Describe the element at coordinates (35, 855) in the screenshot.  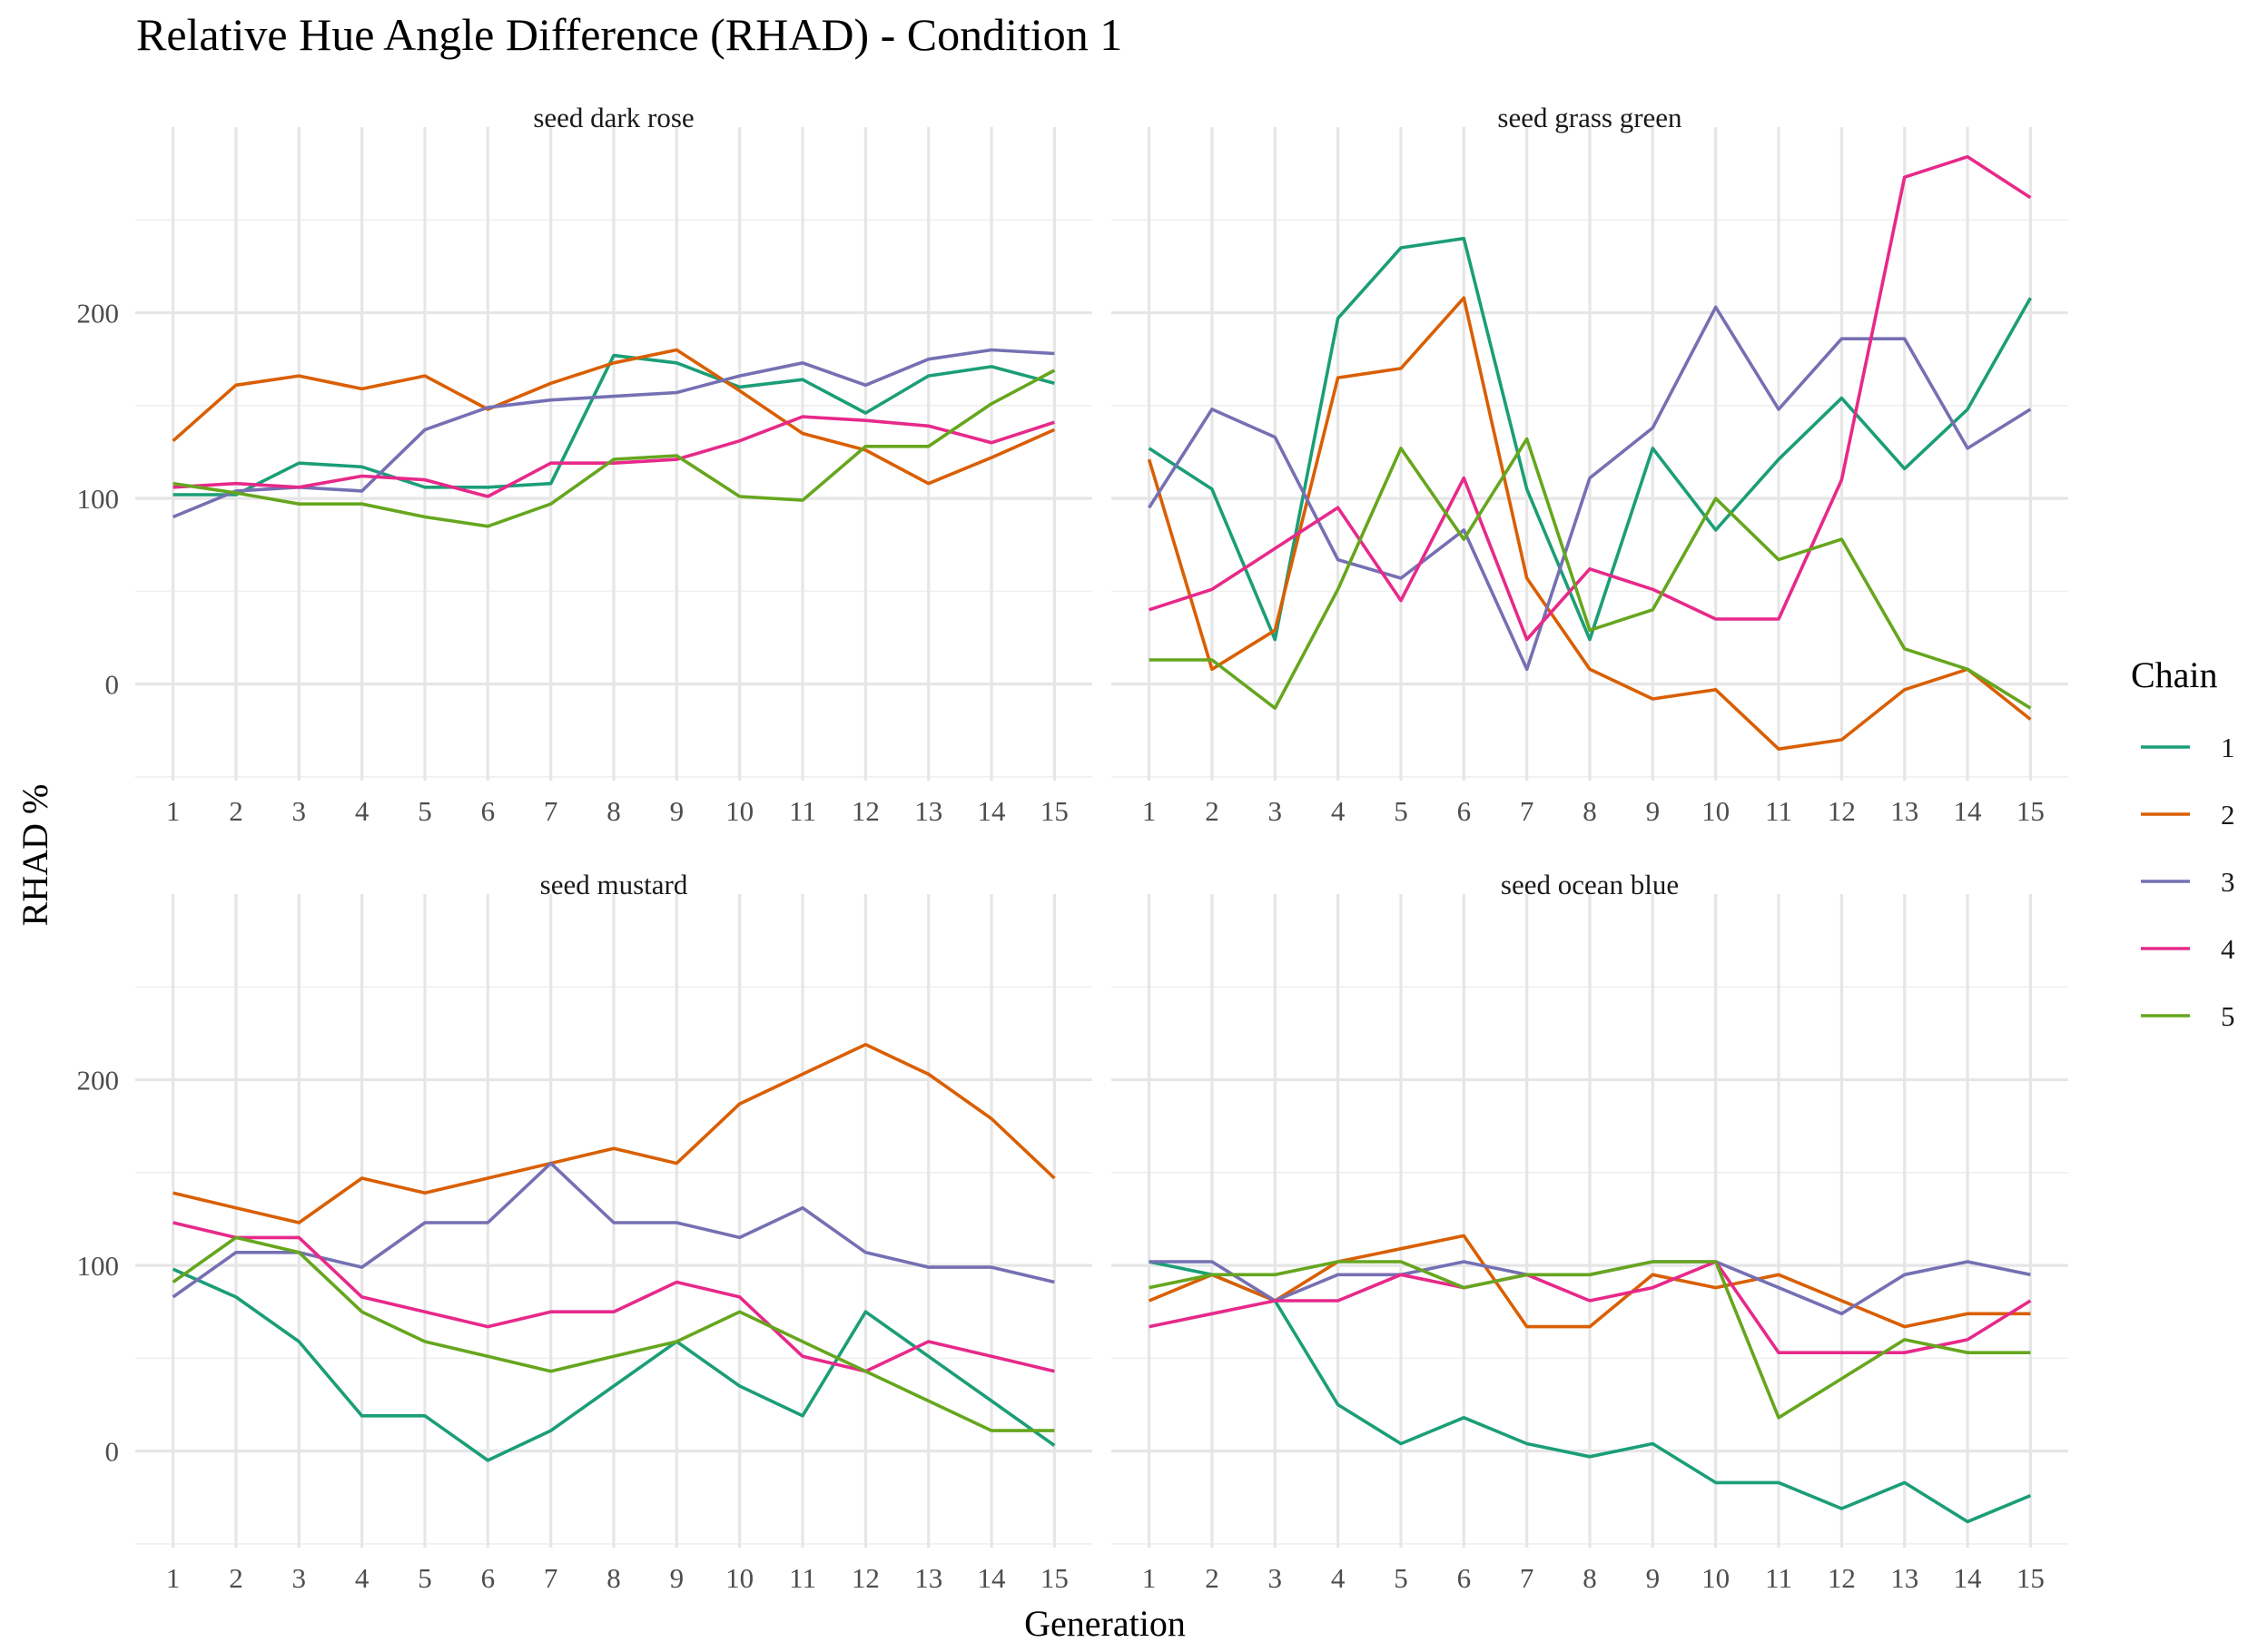
I see `y-axis-label: RHAD %` at that location.